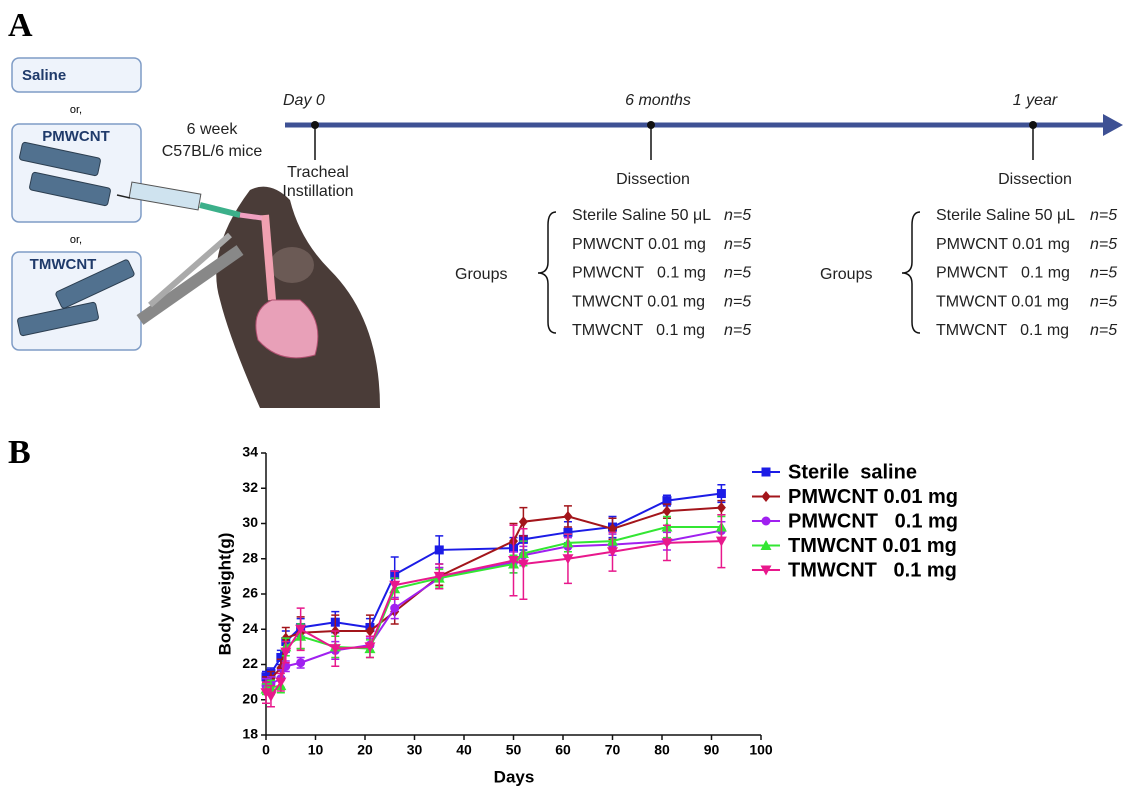 Image resolution: width=1126 pixels, height=789 pixels. Describe the element at coordinates (250, 522) in the screenshot. I see `y-tick-label: 30` at that location.